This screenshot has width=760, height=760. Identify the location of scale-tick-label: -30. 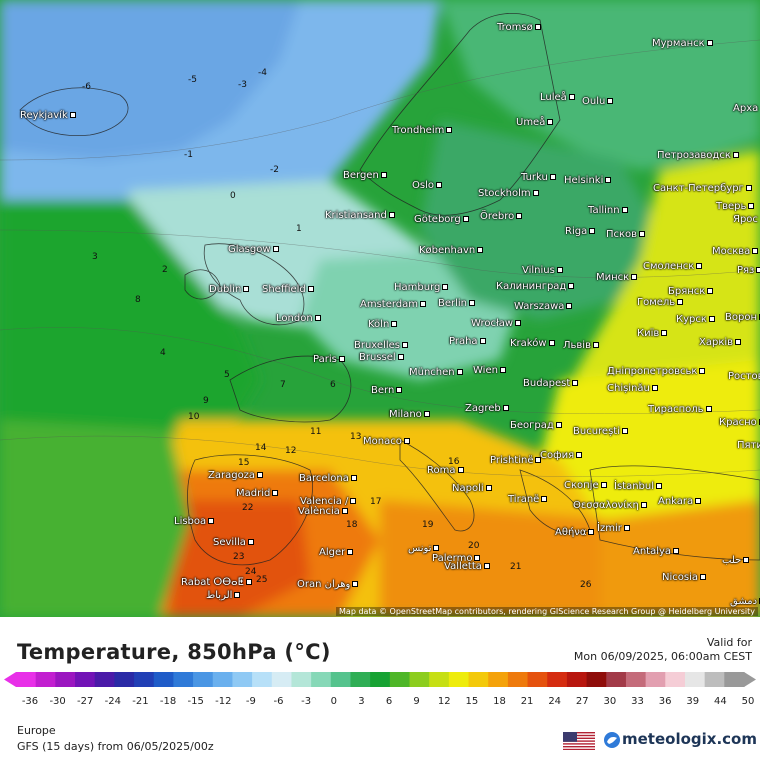
(57, 701).